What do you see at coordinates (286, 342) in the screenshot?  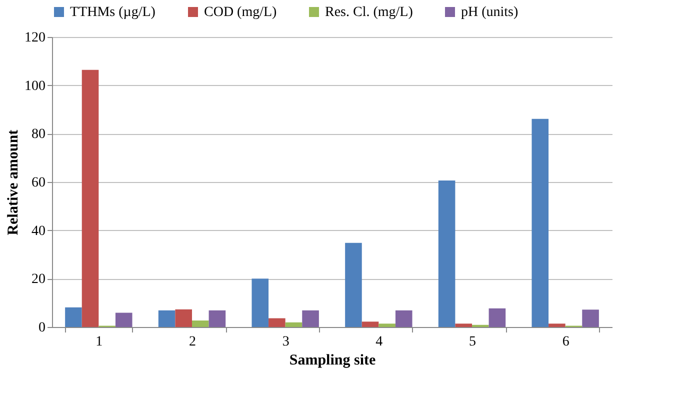 I see `x-tick-label: 3` at bounding box center [286, 342].